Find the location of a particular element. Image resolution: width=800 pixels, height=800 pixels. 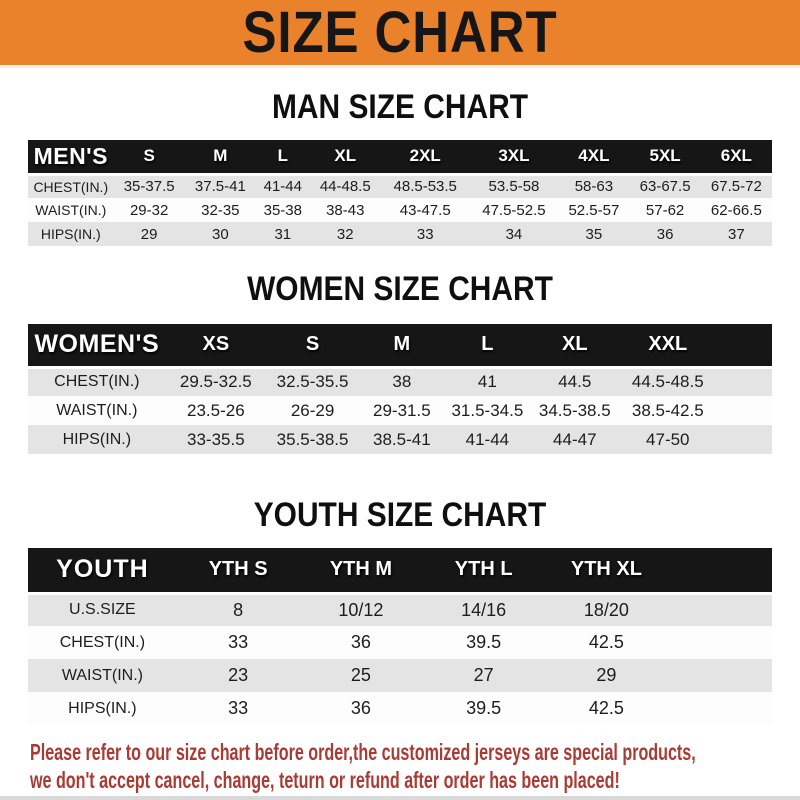

measure-value-cell: 29-32 is located at coordinates (149, 210).